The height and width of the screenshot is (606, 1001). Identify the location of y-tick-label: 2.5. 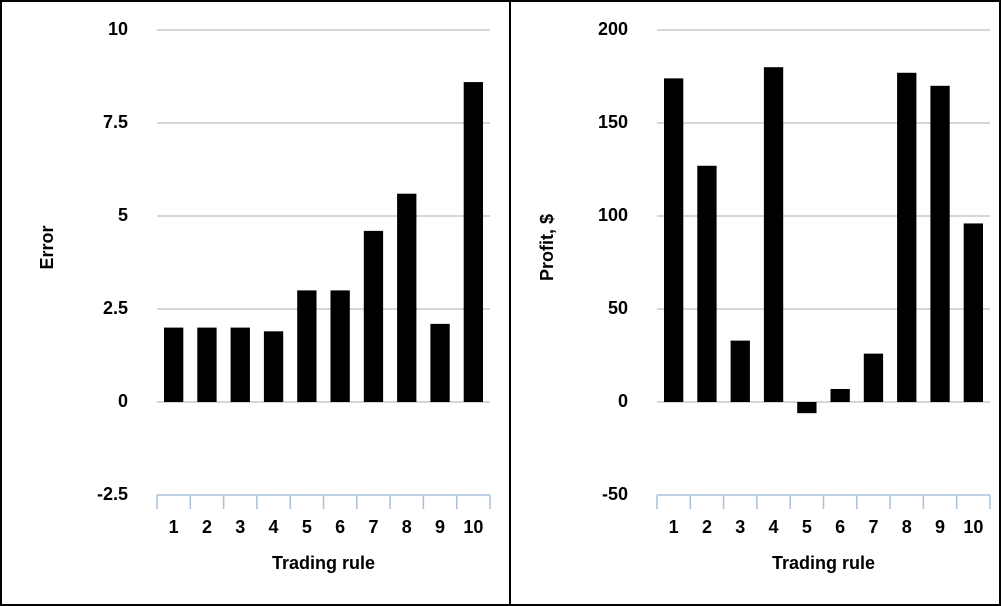
(115, 308).